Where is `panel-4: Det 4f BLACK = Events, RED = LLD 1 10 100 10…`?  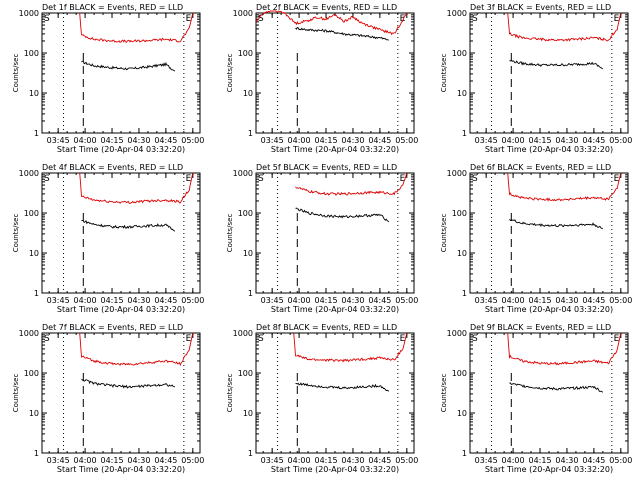 panel-4: Det 4f BLACK = Events, RED = LLD 1 10 100 10… is located at coordinates (108, 238).